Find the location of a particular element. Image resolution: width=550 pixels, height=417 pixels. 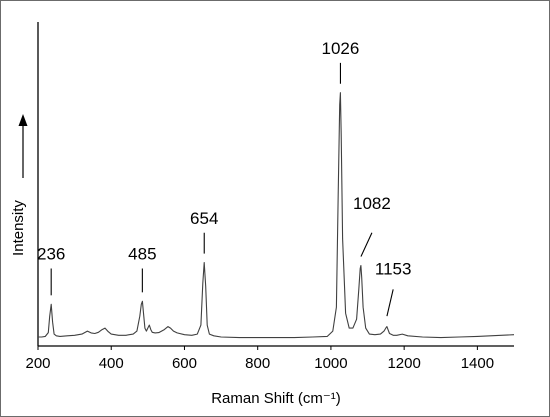

peak-annotation: 1026 is located at coordinates (341, 61).